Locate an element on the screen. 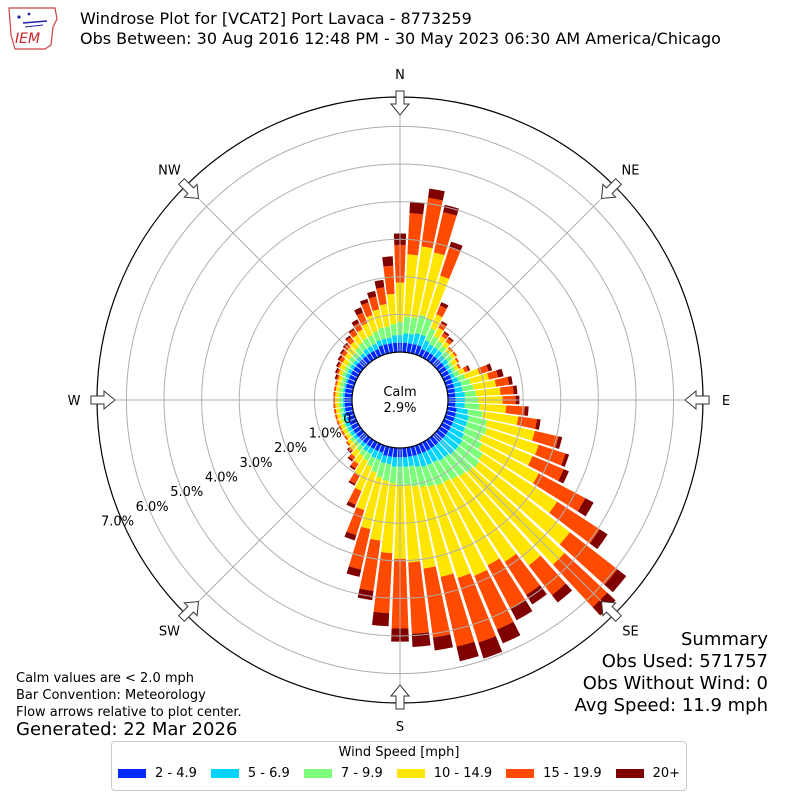  note-flow-arrows: Flow arrows relative to plot center. is located at coordinates (129, 712).